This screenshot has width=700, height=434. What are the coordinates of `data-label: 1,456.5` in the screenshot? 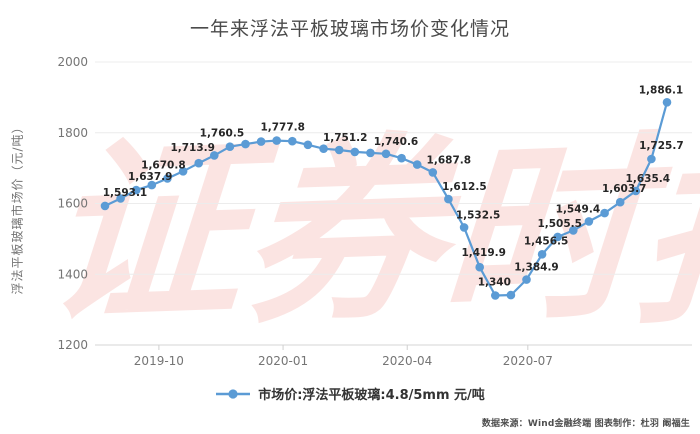 It's located at (546, 241).